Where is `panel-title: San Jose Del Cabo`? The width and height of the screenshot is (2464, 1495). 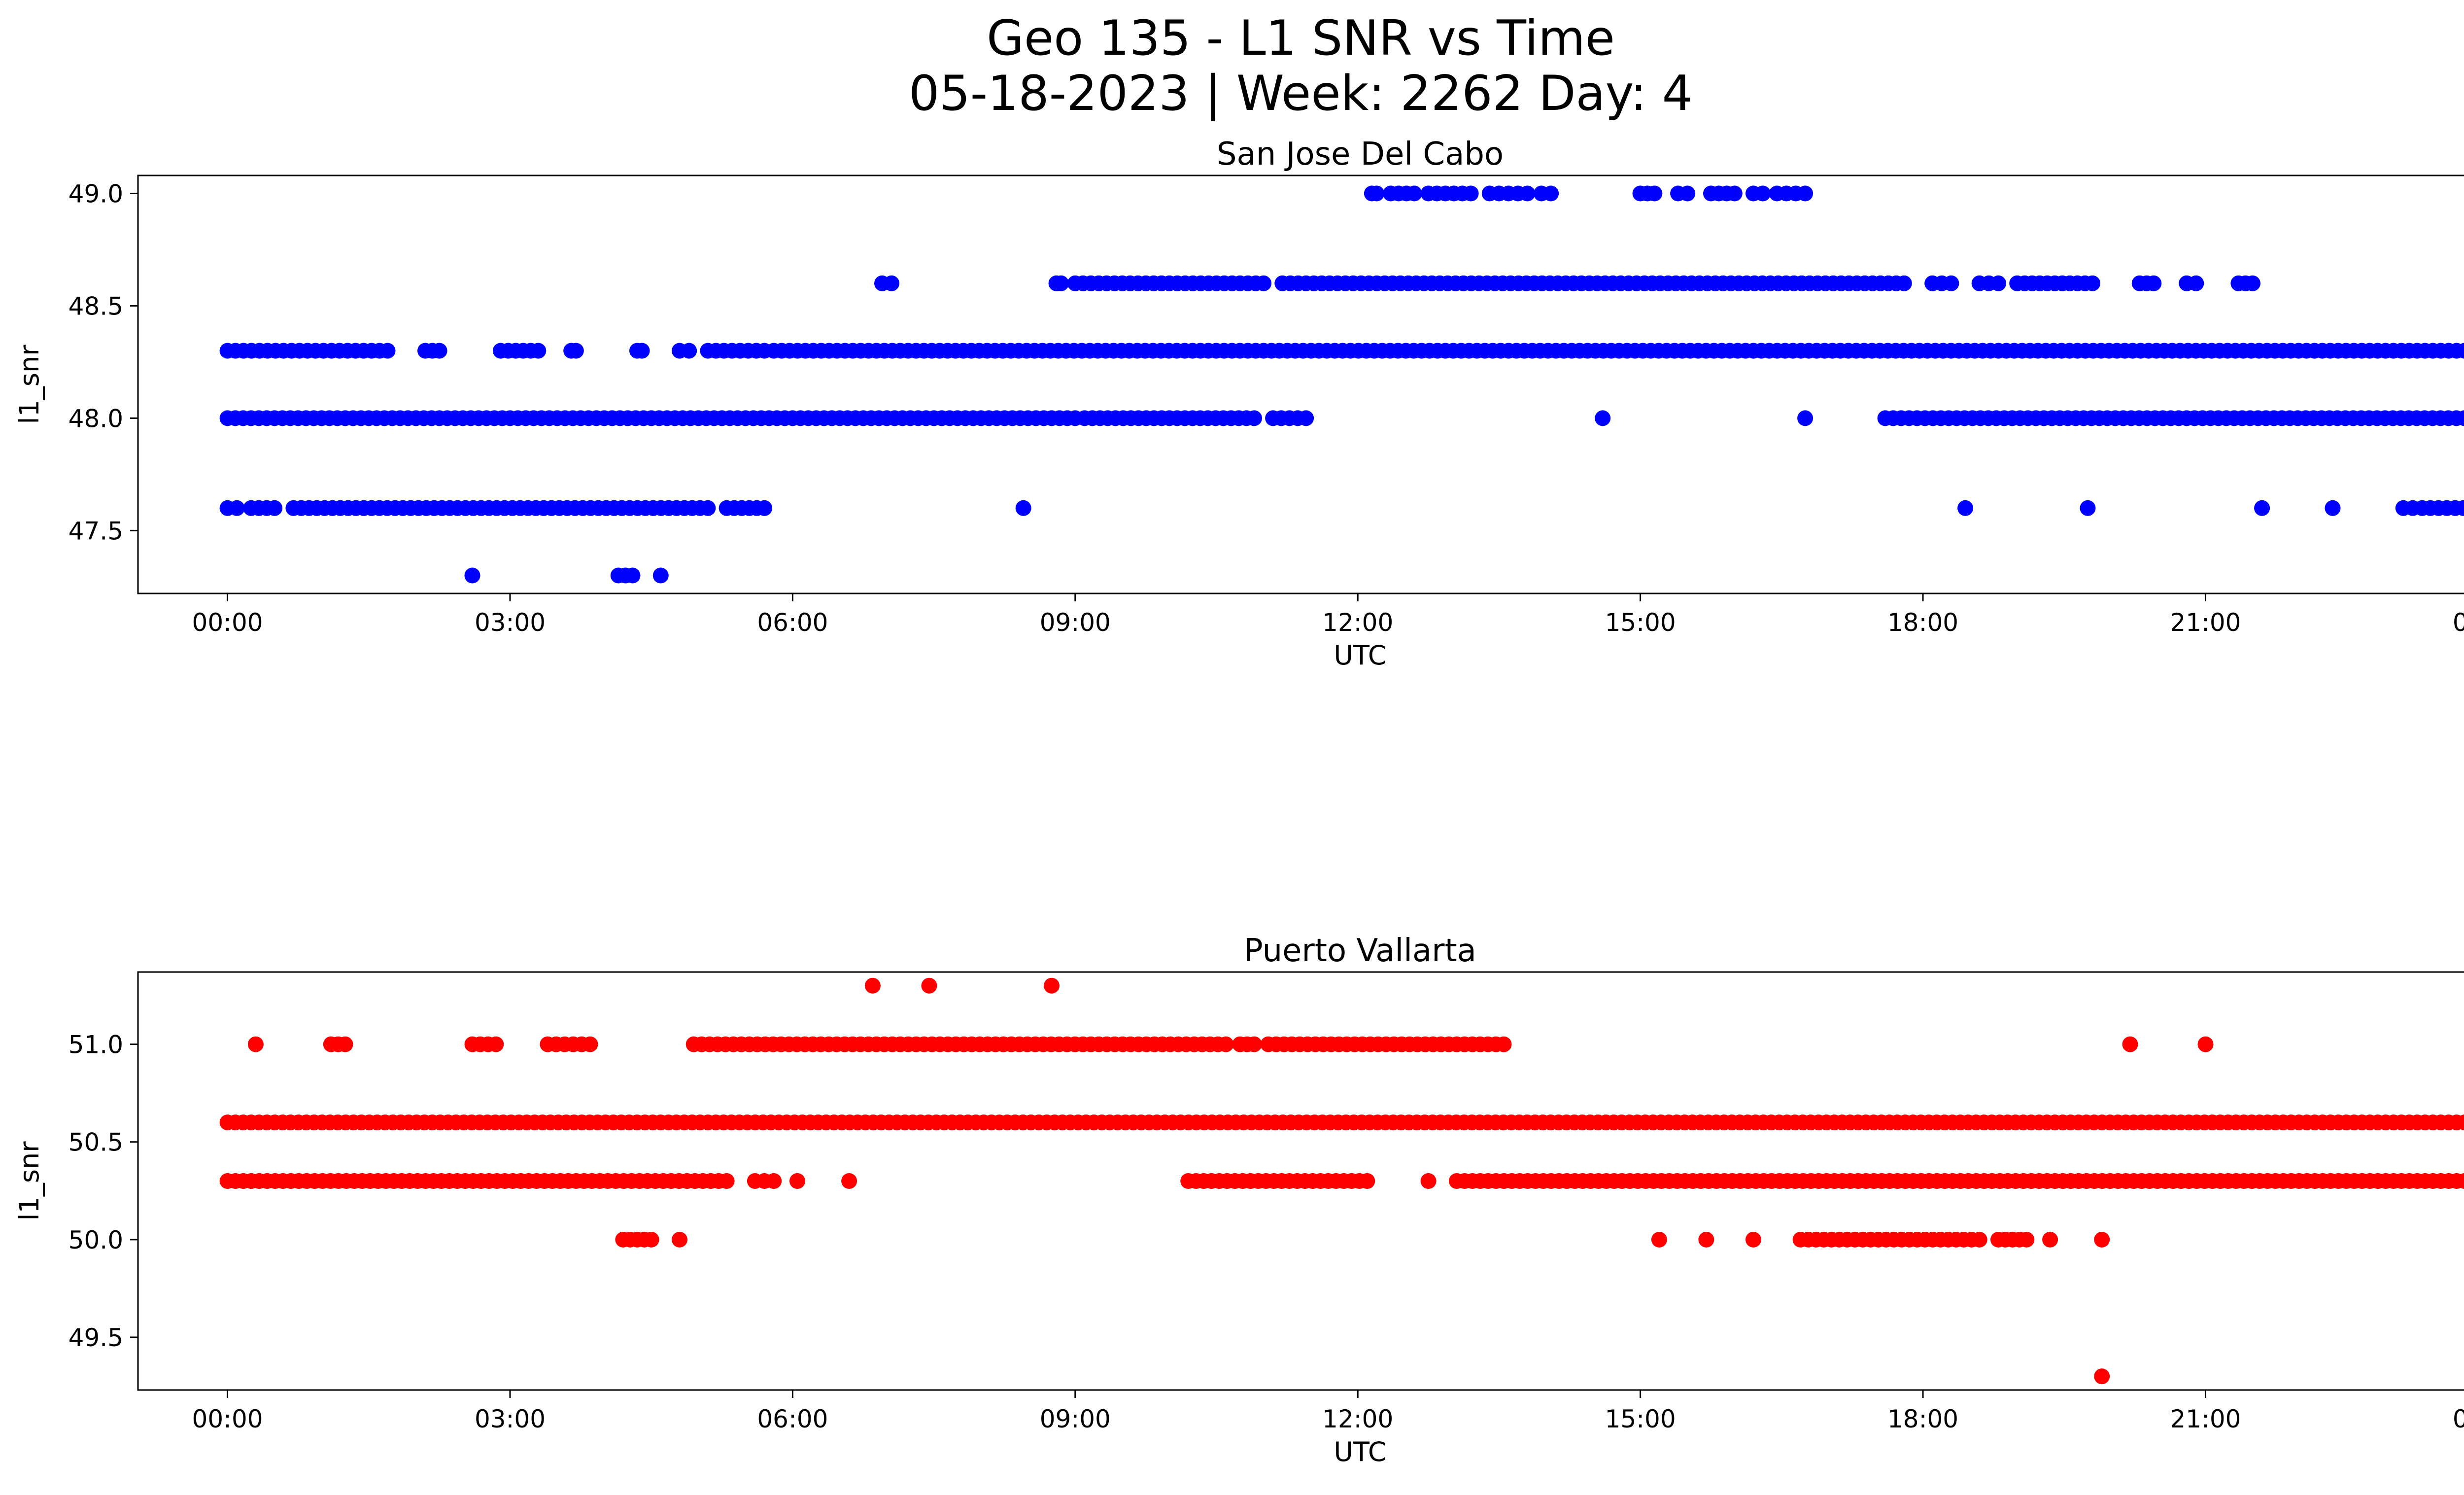 panel-title: San Jose Del Cabo is located at coordinates (1360, 154).